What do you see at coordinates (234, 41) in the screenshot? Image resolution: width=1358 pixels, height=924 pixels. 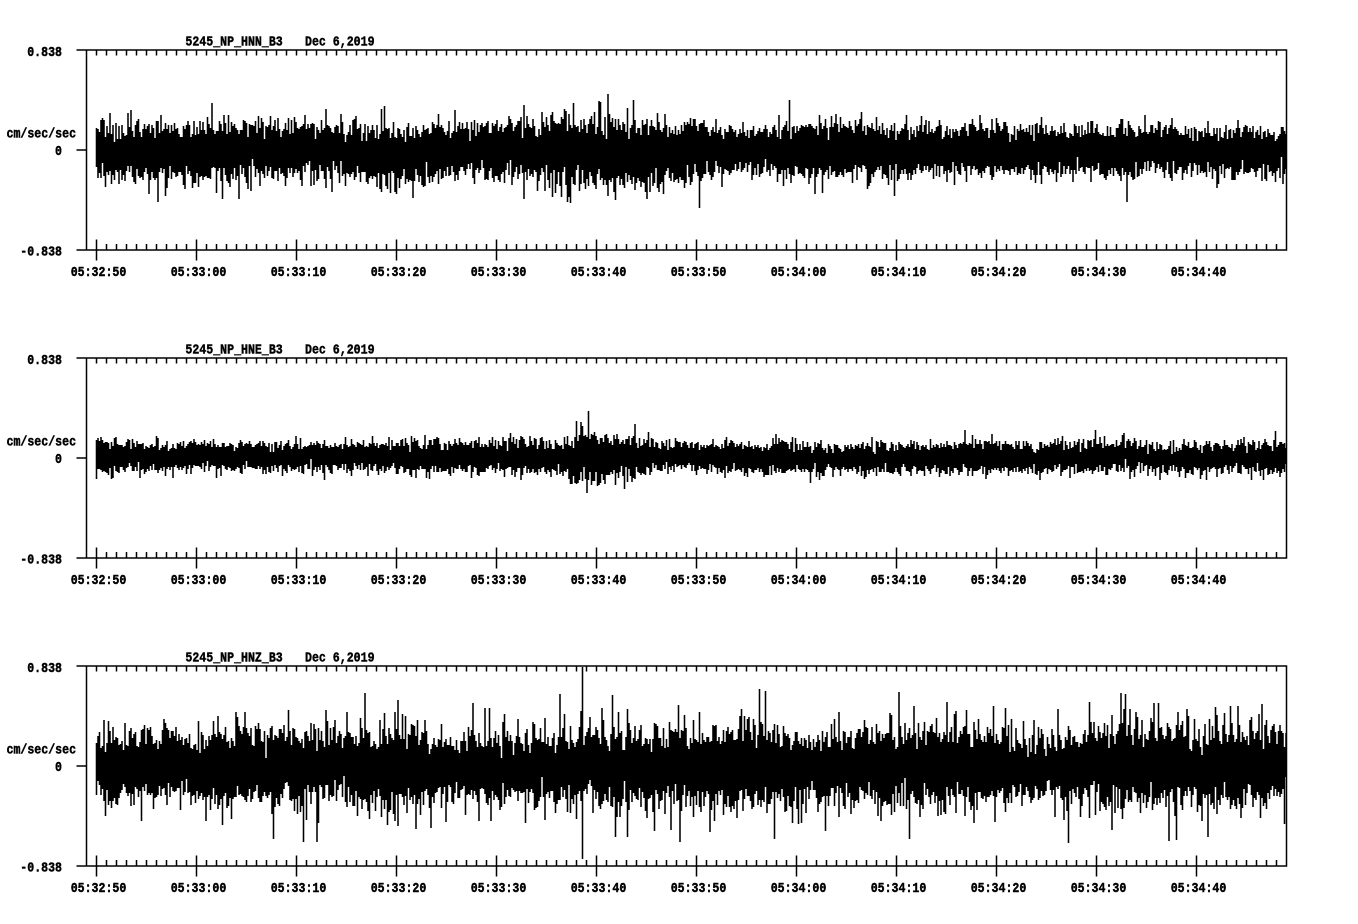 I see `svg-text: 5245_NP_HNN_B3` at bounding box center [234, 41].